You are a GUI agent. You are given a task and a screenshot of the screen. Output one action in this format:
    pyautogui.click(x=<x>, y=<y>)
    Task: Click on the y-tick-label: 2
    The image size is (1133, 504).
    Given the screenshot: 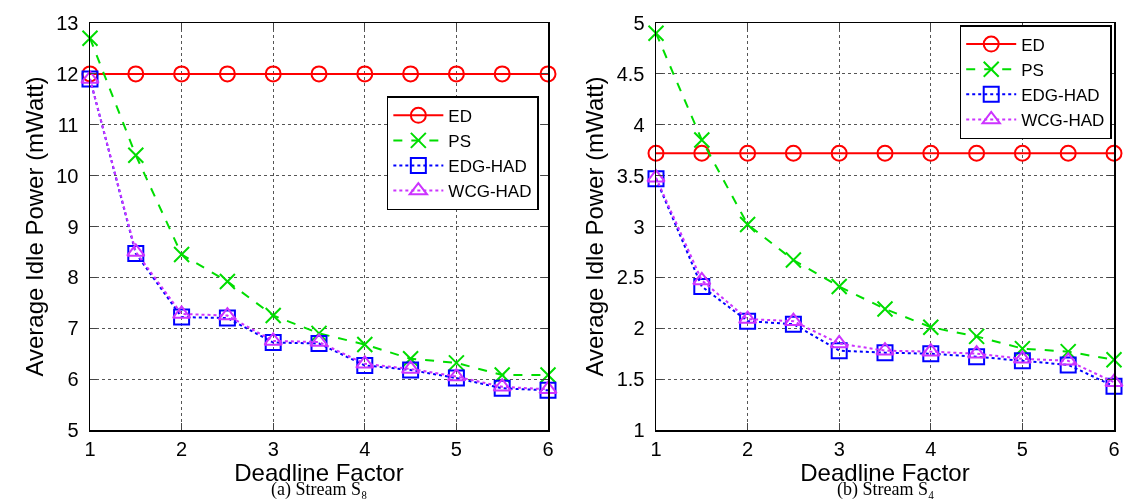 What is the action you would take?
    pyautogui.click(x=639, y=328)
    